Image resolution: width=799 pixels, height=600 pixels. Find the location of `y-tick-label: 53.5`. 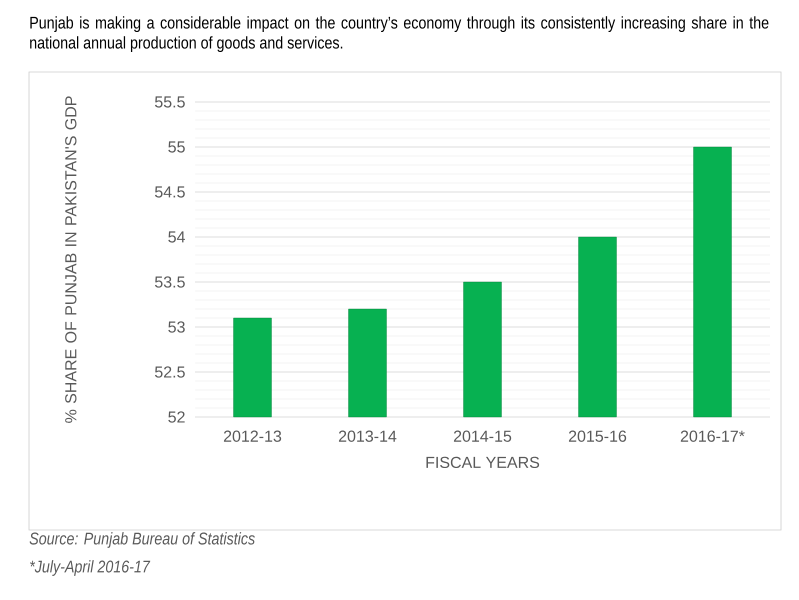

y-tick-label: 53.5 is located at coordinates (169, 282).